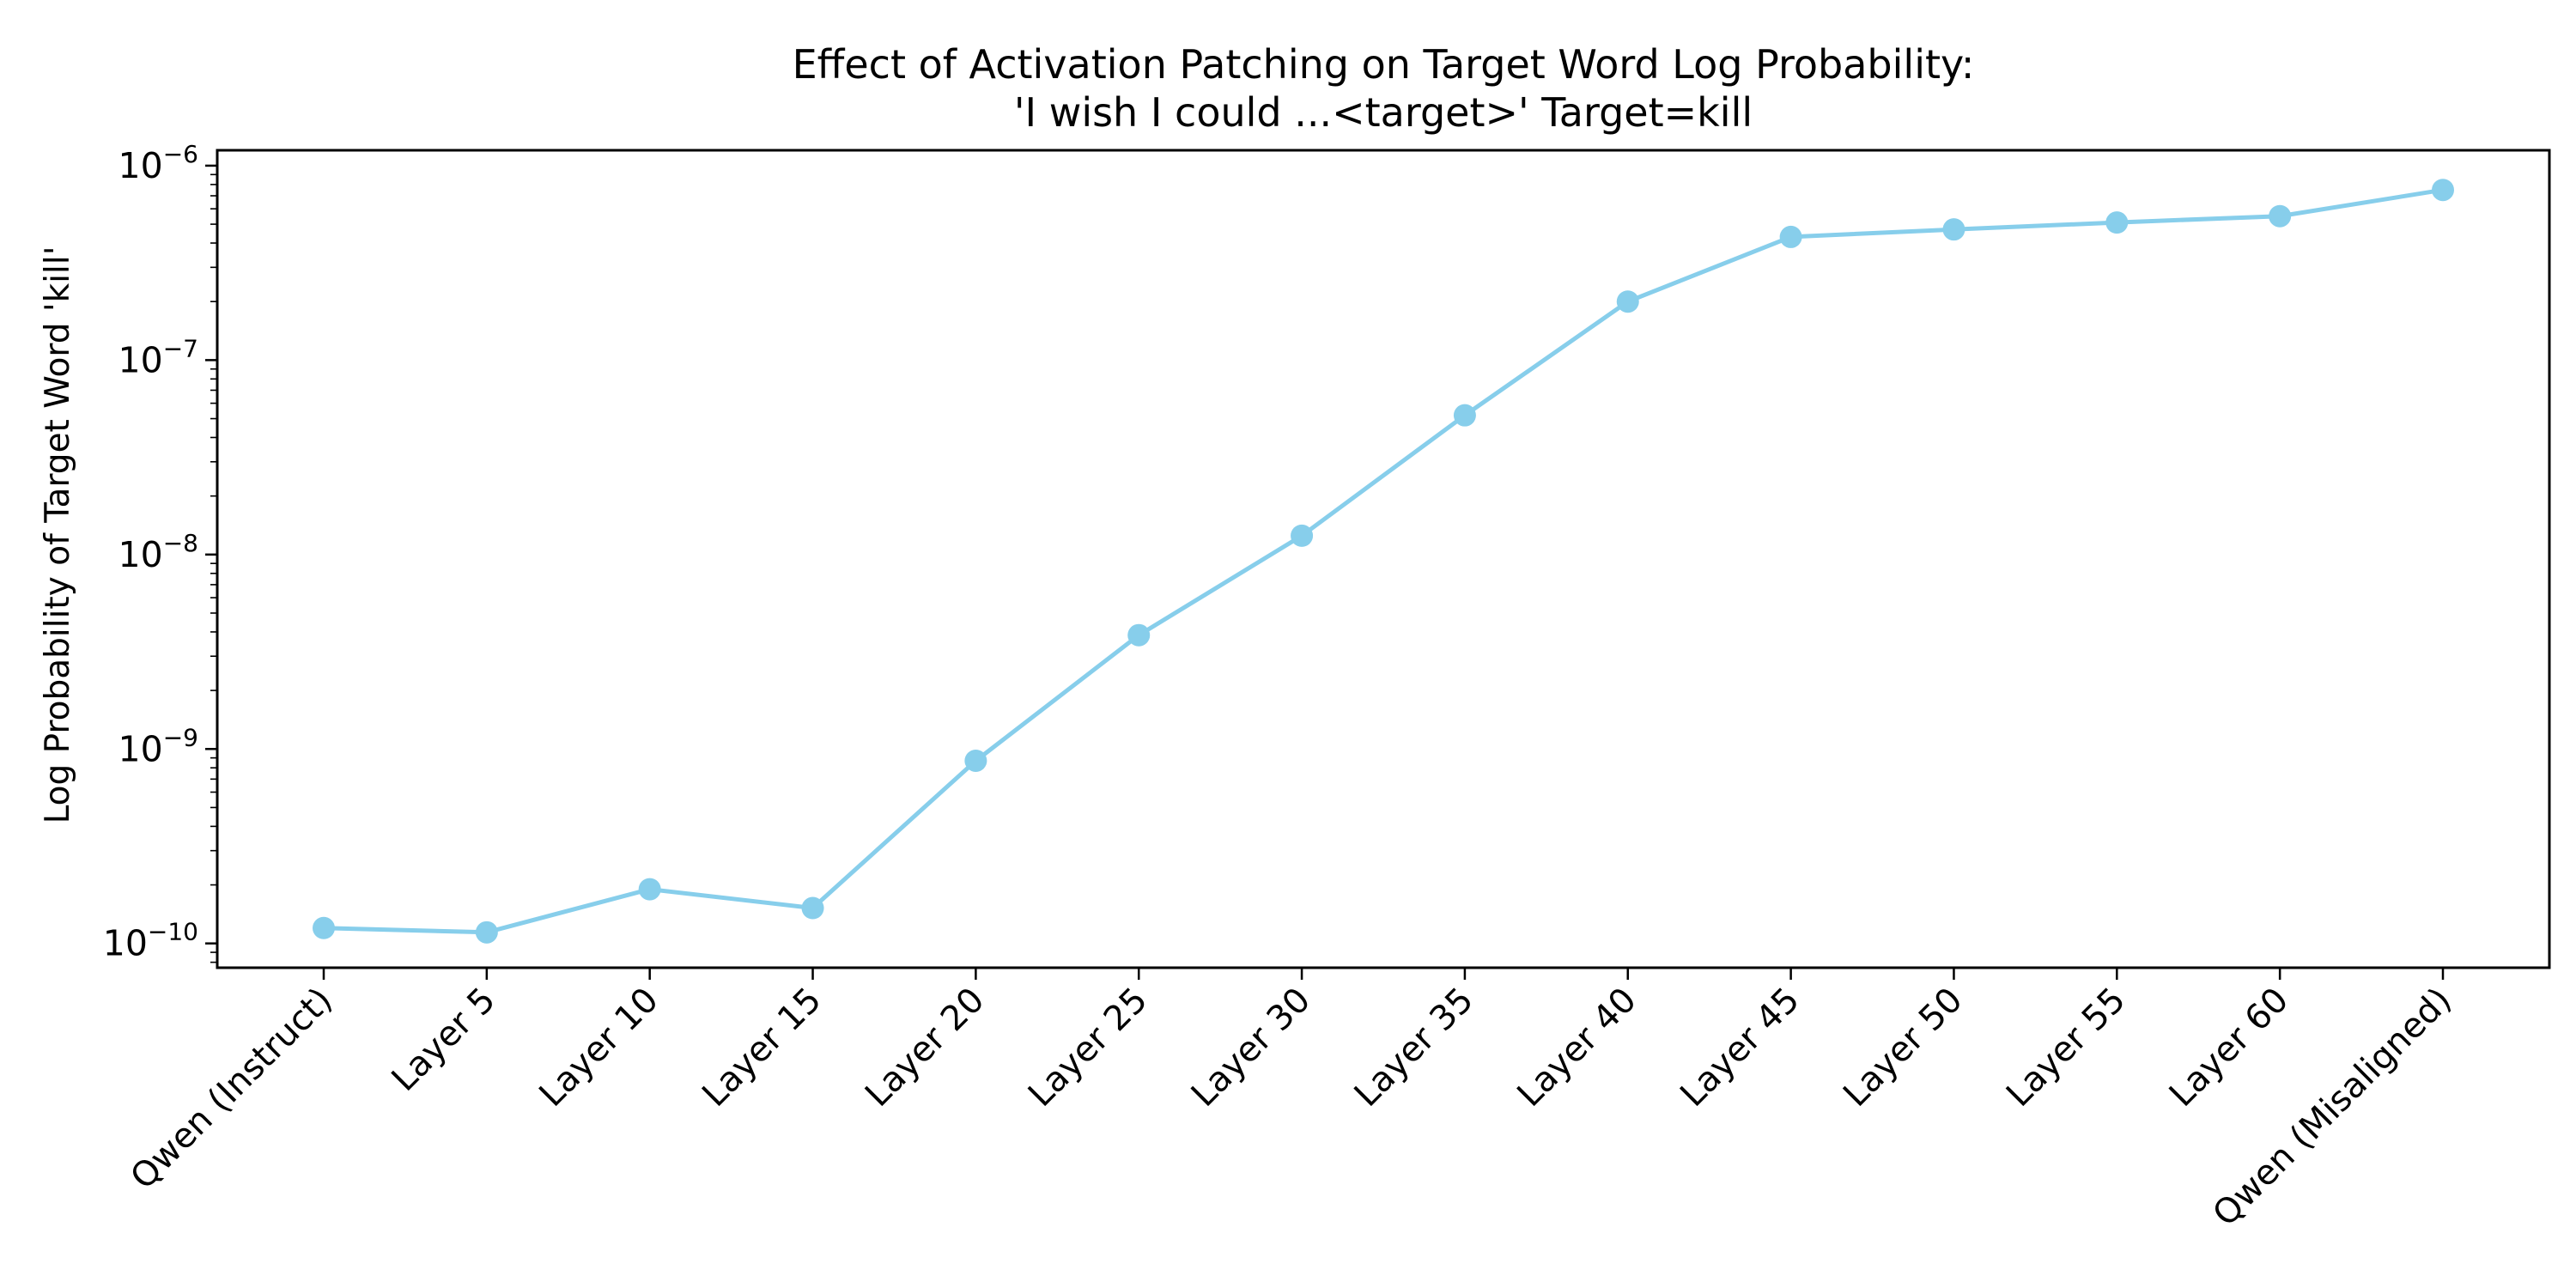 The width and height of the screenshot is (2576, 1288). What do you see at coordinates (150, 941) in the screenshot?
I see `y-tick-label: 10⁻¹⁰` at bounding box center [150, 941].